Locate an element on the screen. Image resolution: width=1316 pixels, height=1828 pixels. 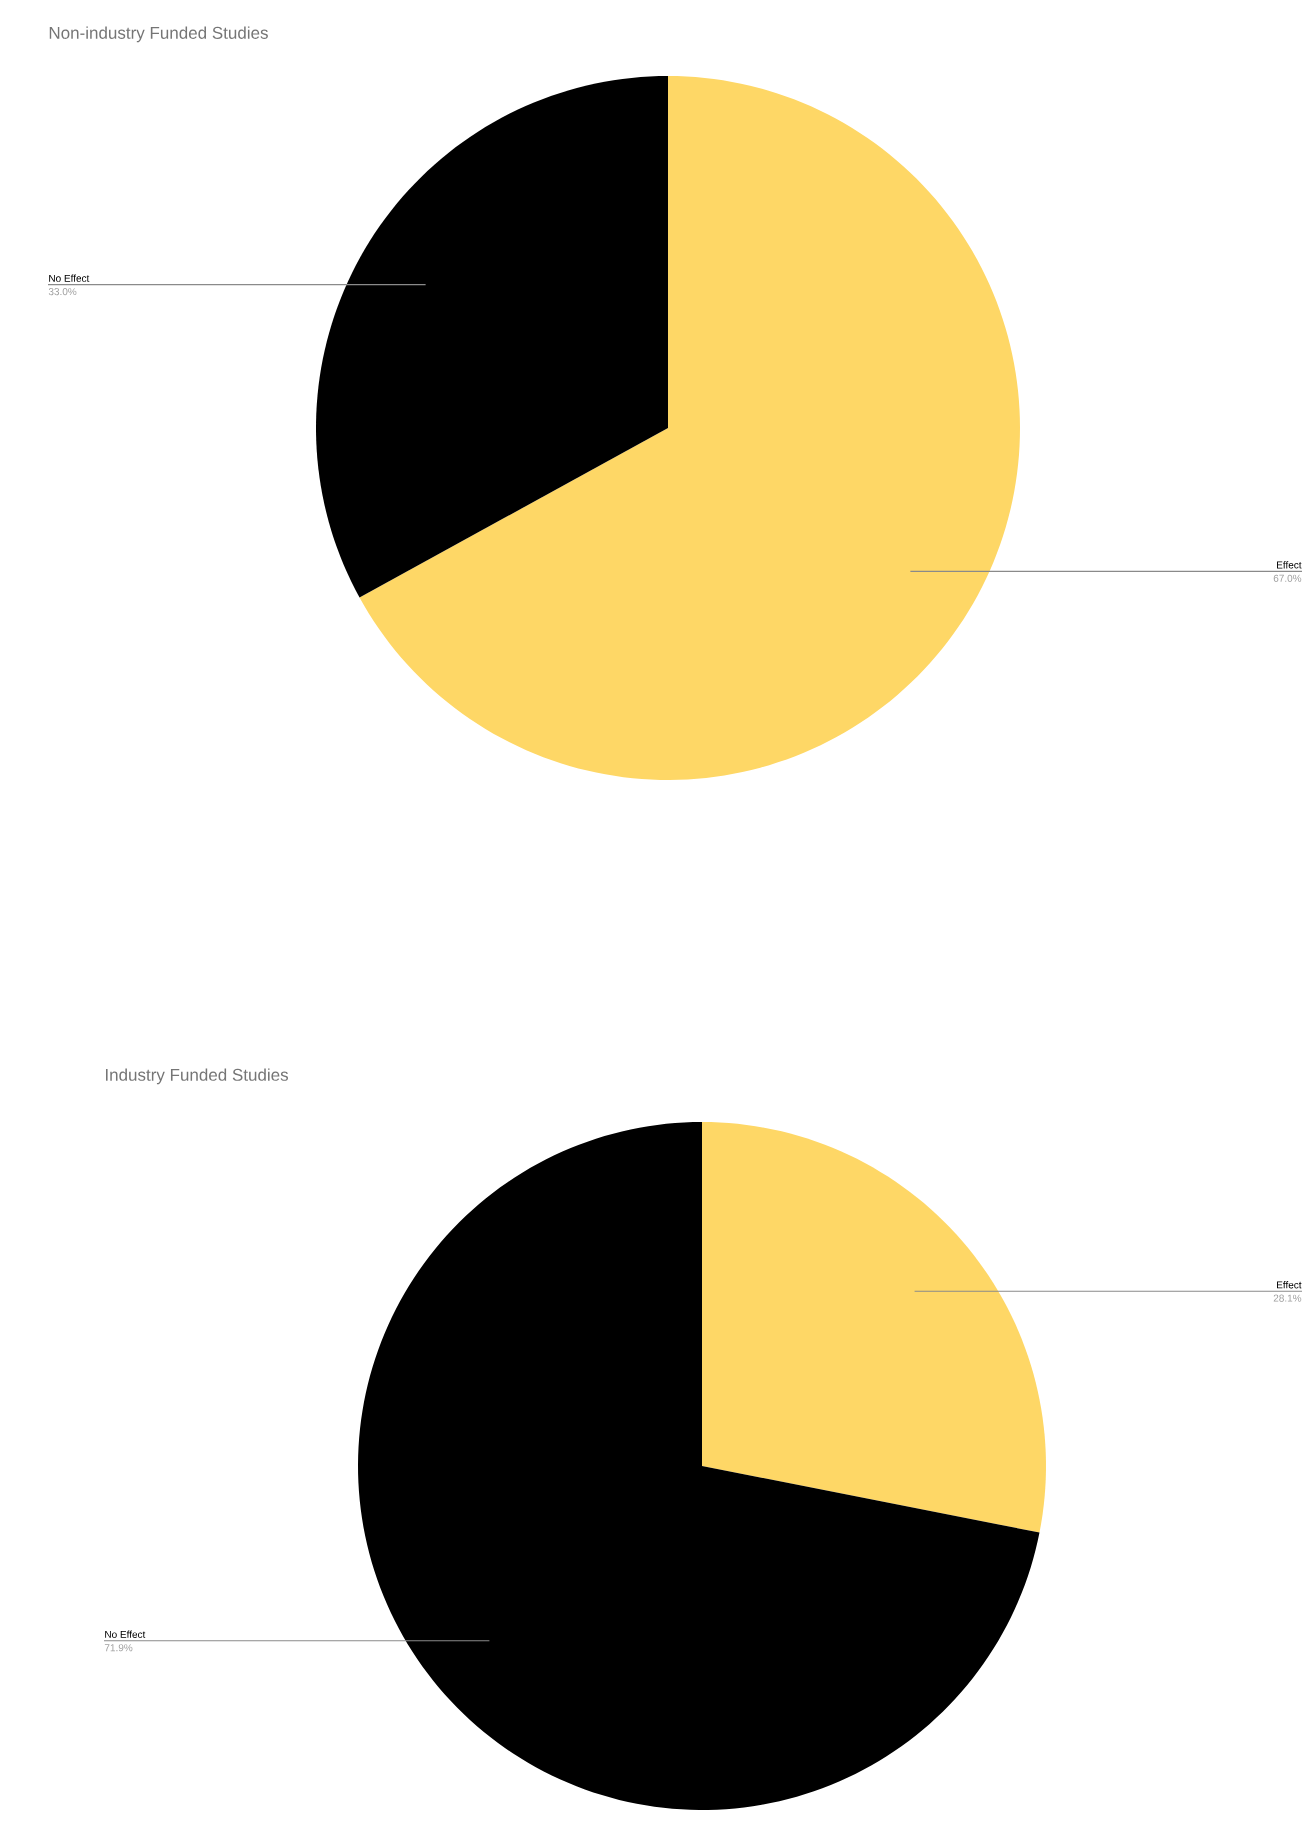
chart-title: Industry Funded Studies is located at coordinates (197, 1076).